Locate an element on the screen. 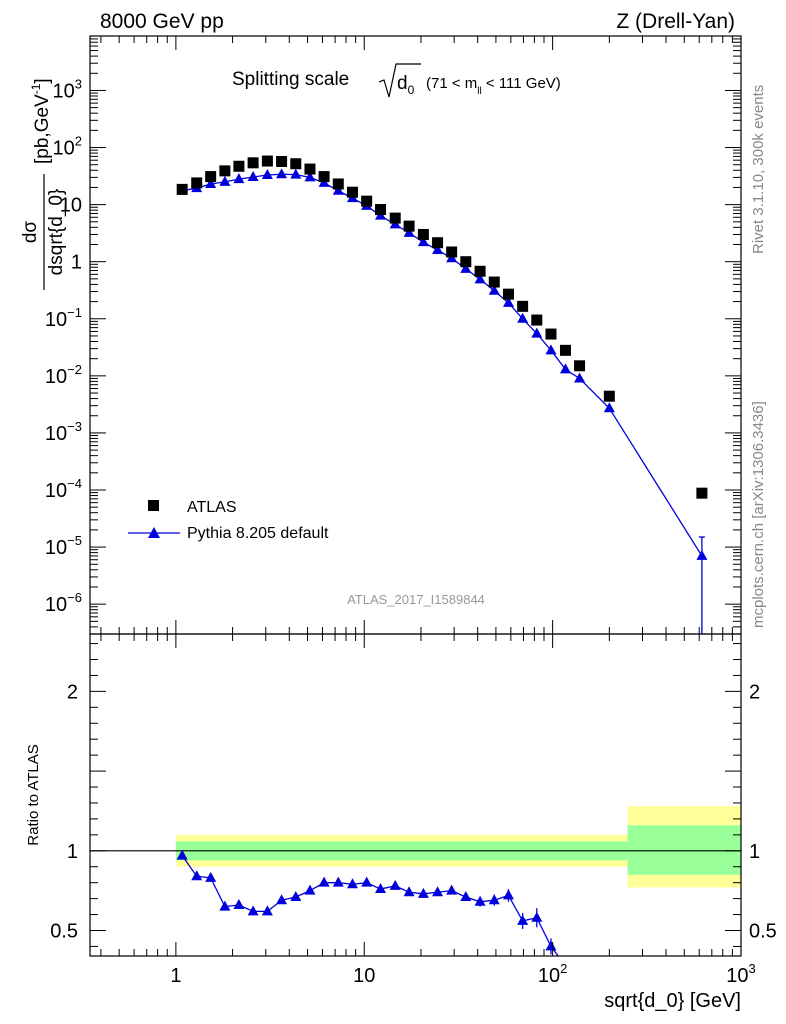 This screenshot has width=786, height=1024. y-tick-label: 10³ is located at coordinates (67, 89).